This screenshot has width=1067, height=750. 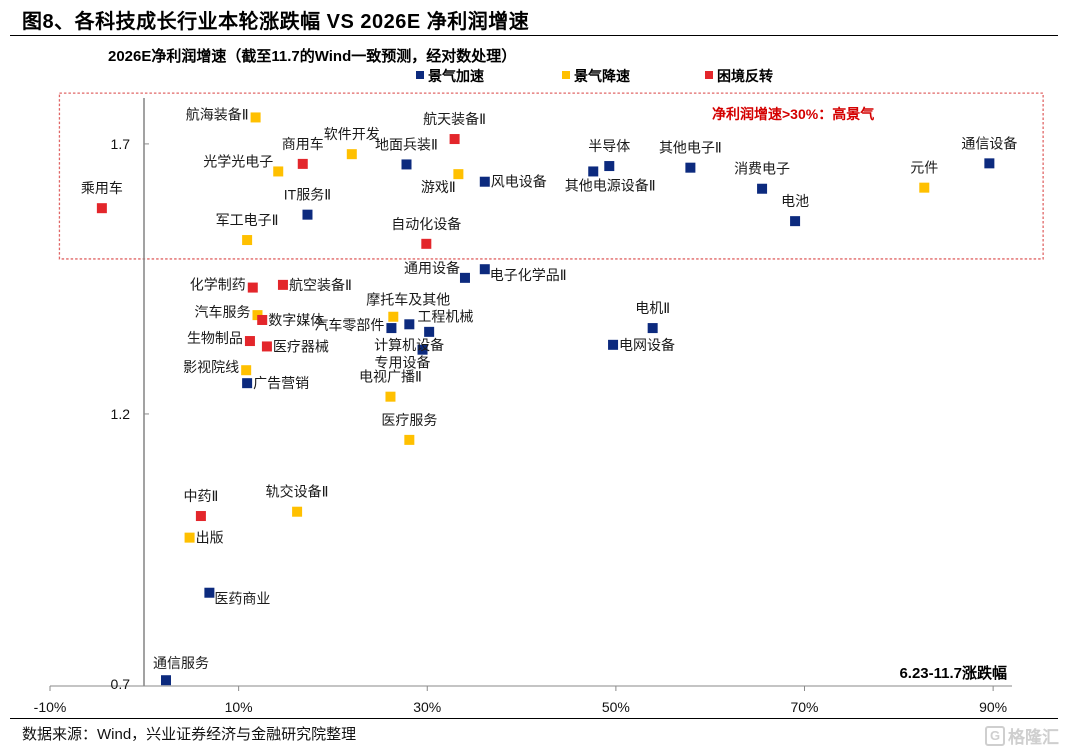 I want to click on legend: 景气加速 景气降速 困境反转, so click(x=594, y=76).